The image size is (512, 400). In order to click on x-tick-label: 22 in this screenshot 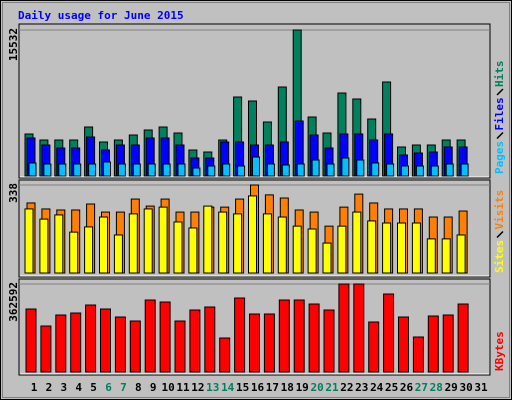, I will do `click(346, 387)`.